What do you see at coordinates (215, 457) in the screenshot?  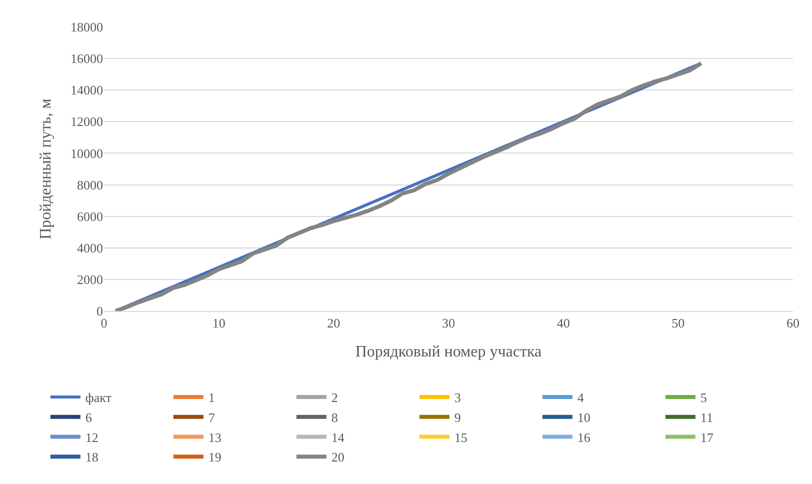 I see `legend-label: 19` at bounding box center [215, 457].